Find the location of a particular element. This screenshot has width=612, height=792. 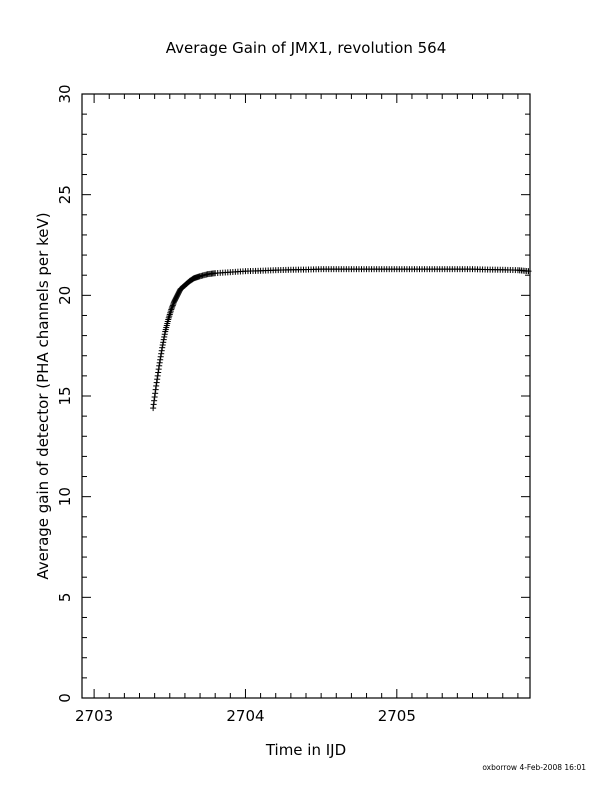

x-tick-label: 2704 is located at coordinates (245, 716).